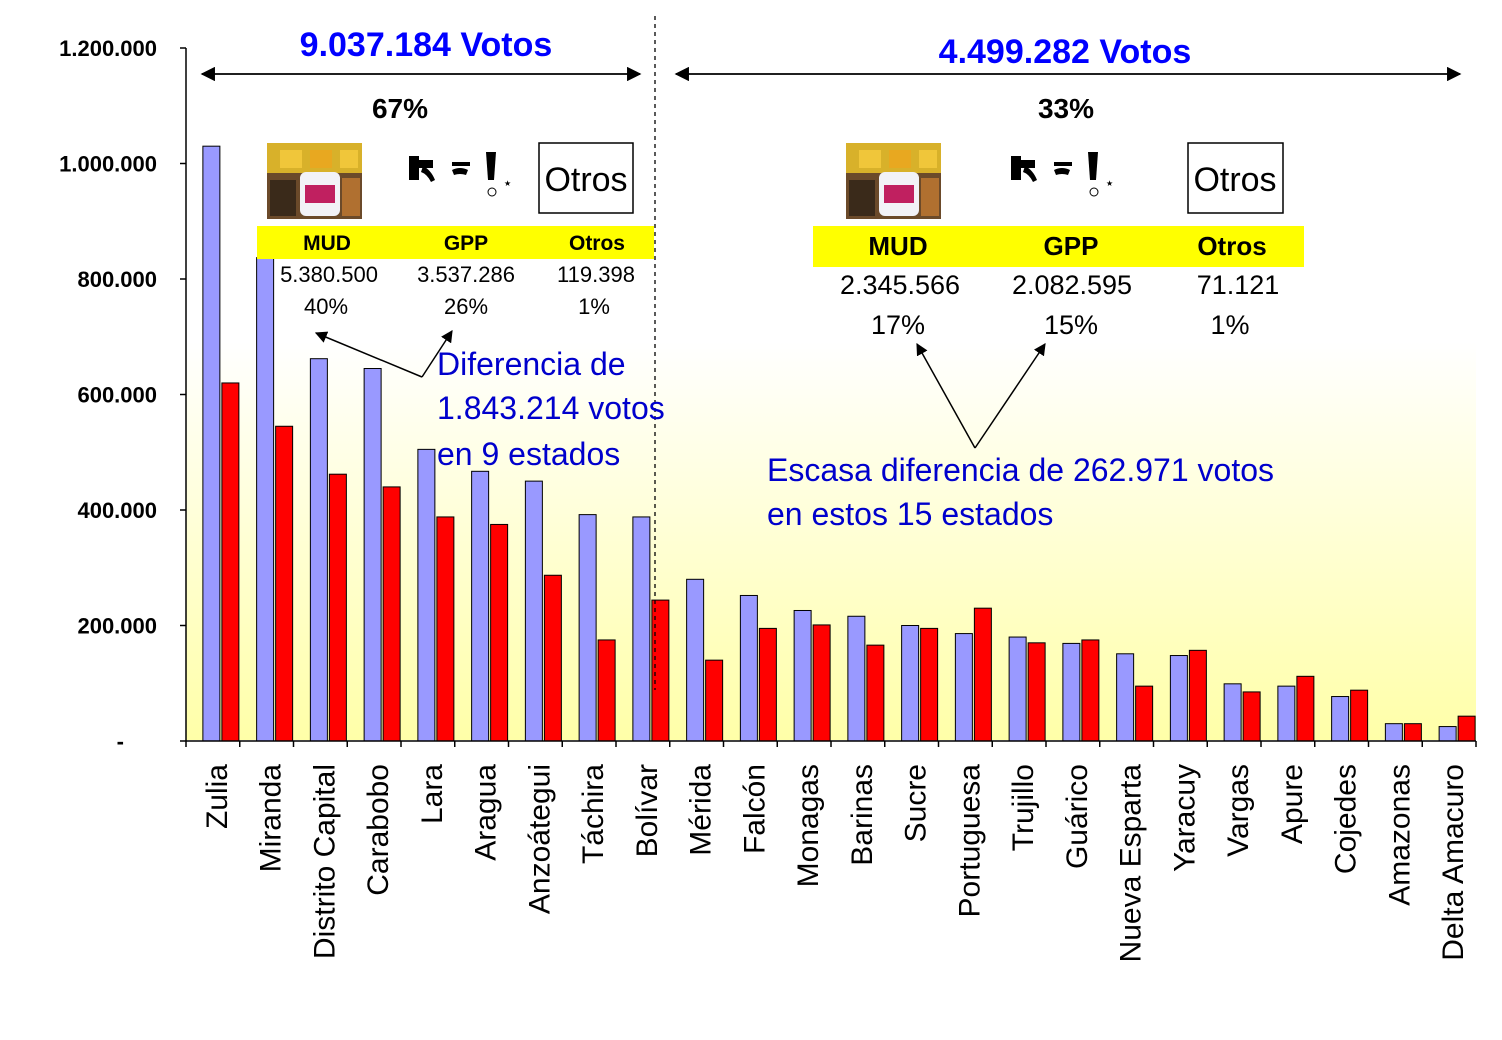 The image size is (1502, 1040). What do you see at coordinates (120, 741) in the screenshot?
I see `y-tick-label: -` at bounding box center [120, 741].